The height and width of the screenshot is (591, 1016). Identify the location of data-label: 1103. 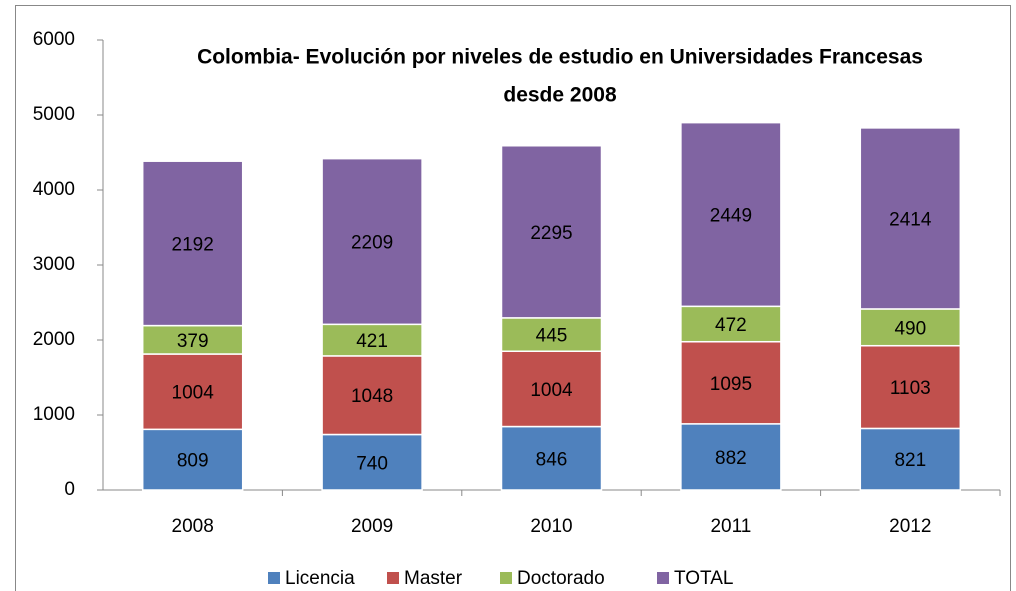
(910, 388).